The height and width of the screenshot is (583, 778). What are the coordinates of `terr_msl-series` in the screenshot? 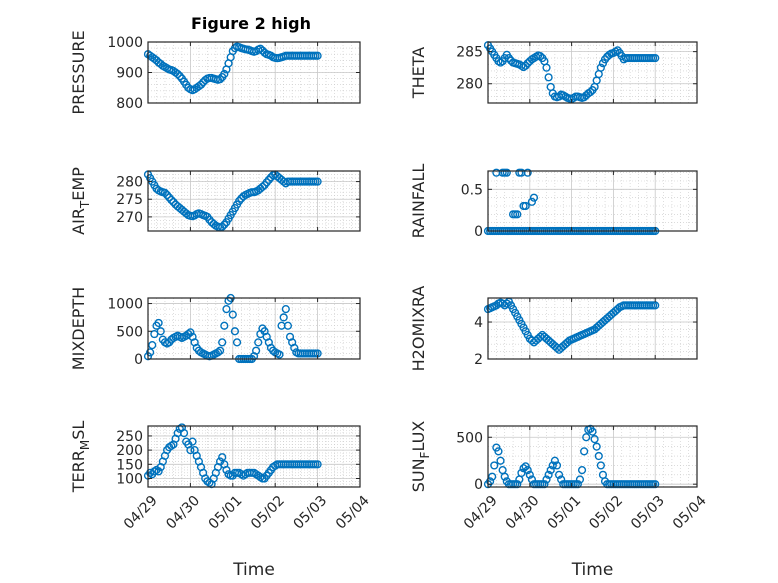 It's located at (232, 456).